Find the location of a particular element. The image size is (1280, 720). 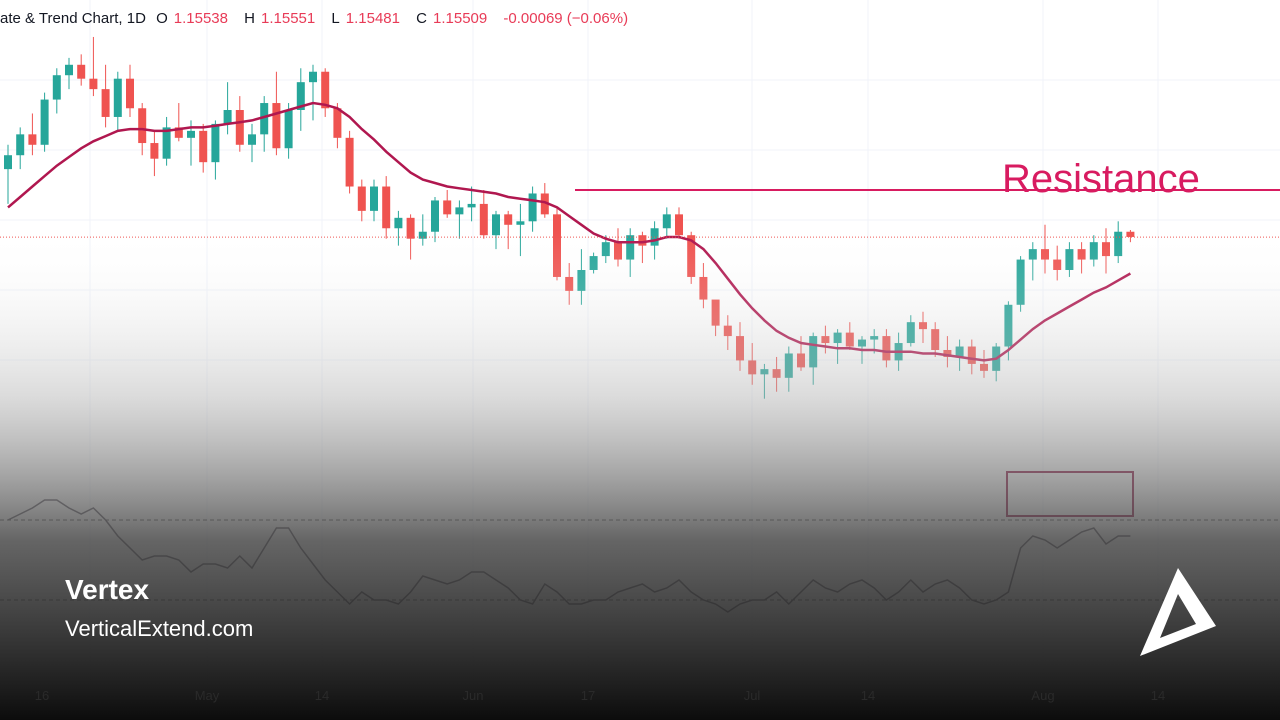

high-label: H is located at coordinates (249, 18).